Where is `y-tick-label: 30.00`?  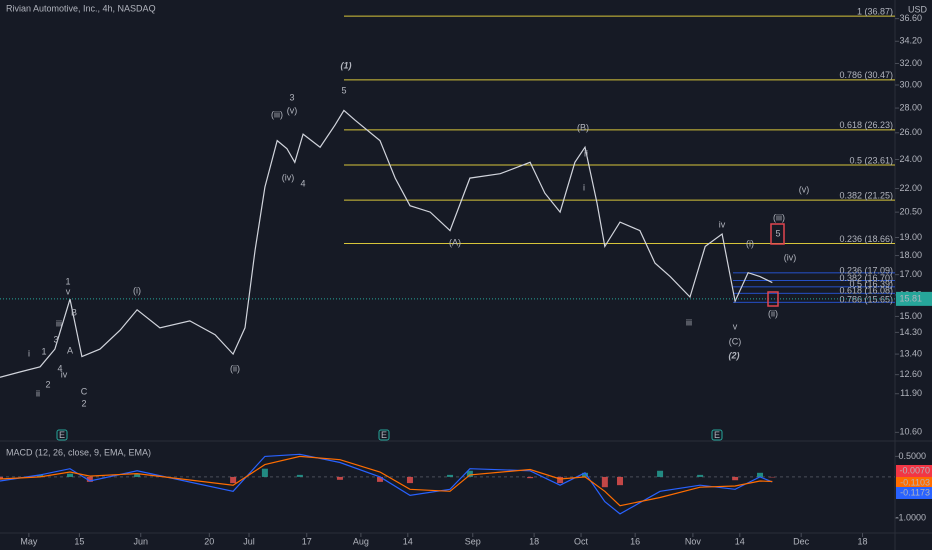 y-tick-label: 30.00 is located at coordinates (910, 84).